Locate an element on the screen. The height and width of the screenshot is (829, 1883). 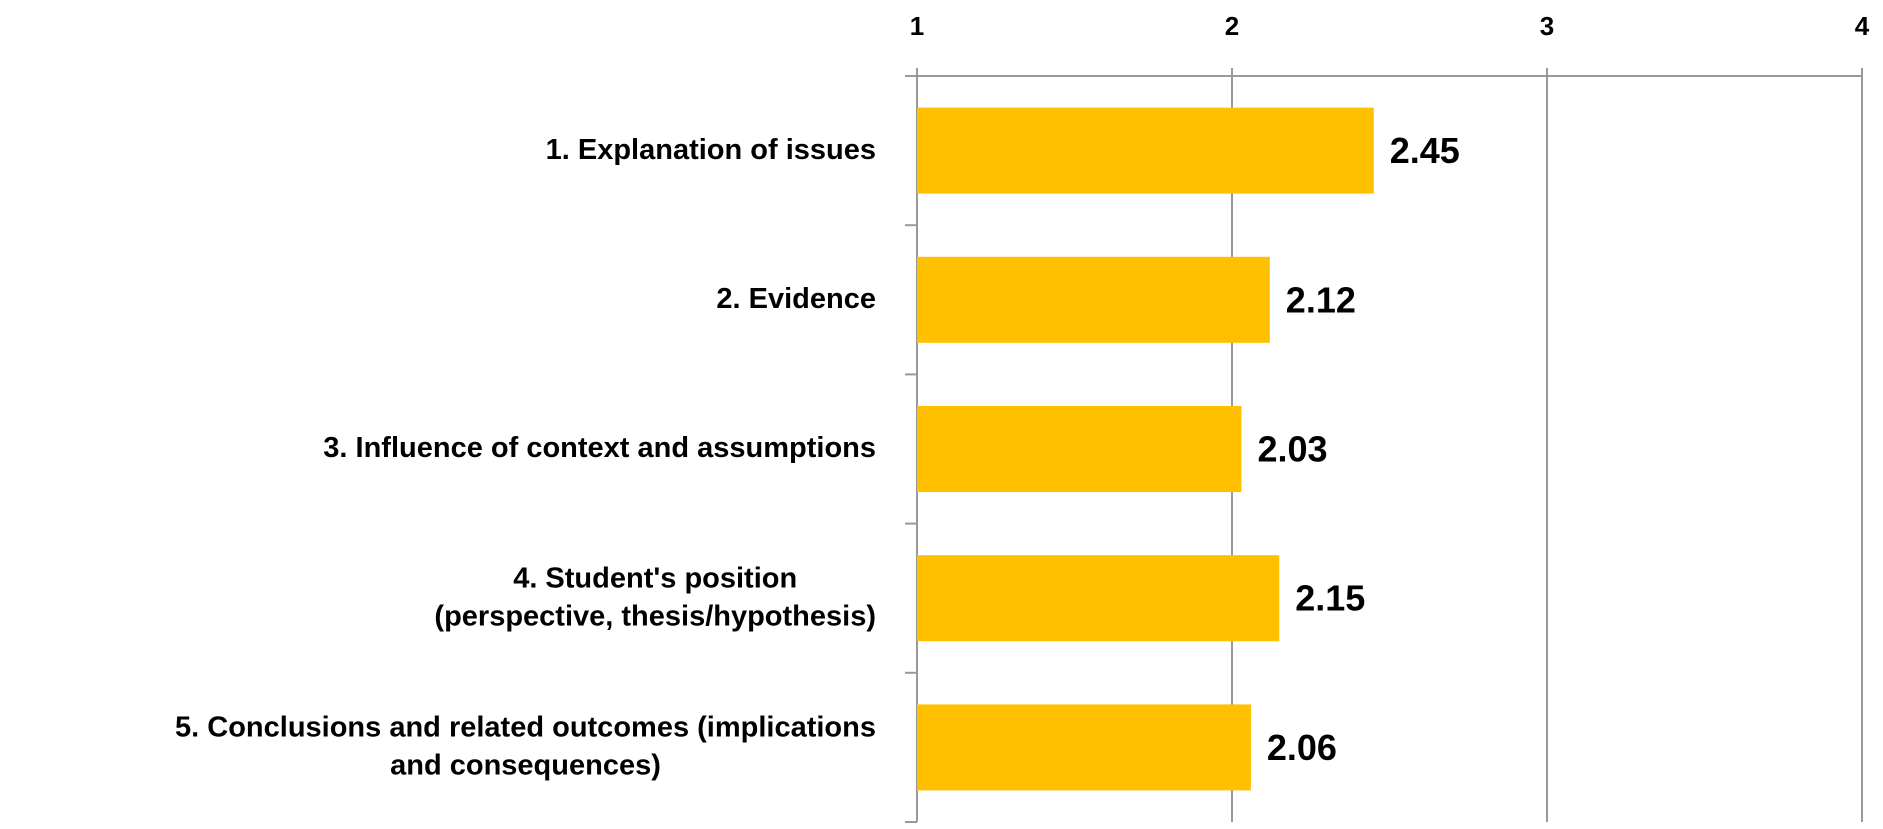
value-label: 2.03 is located at coordinates (1292, 449).